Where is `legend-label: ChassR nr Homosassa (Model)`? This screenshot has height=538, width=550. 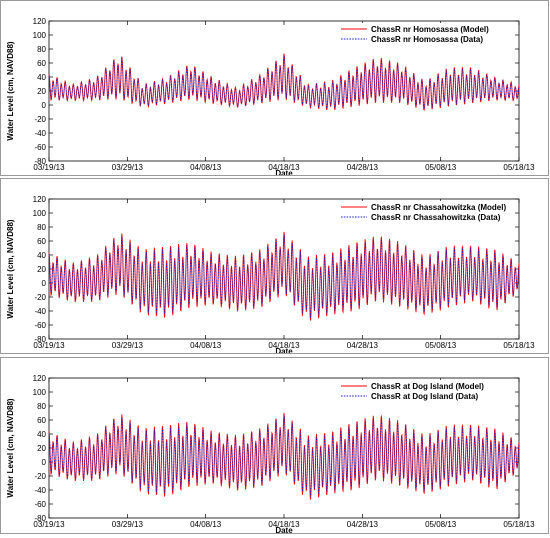
legend-label: ChassR nr Homosassa (Model) is located at coordinates (430, 29).